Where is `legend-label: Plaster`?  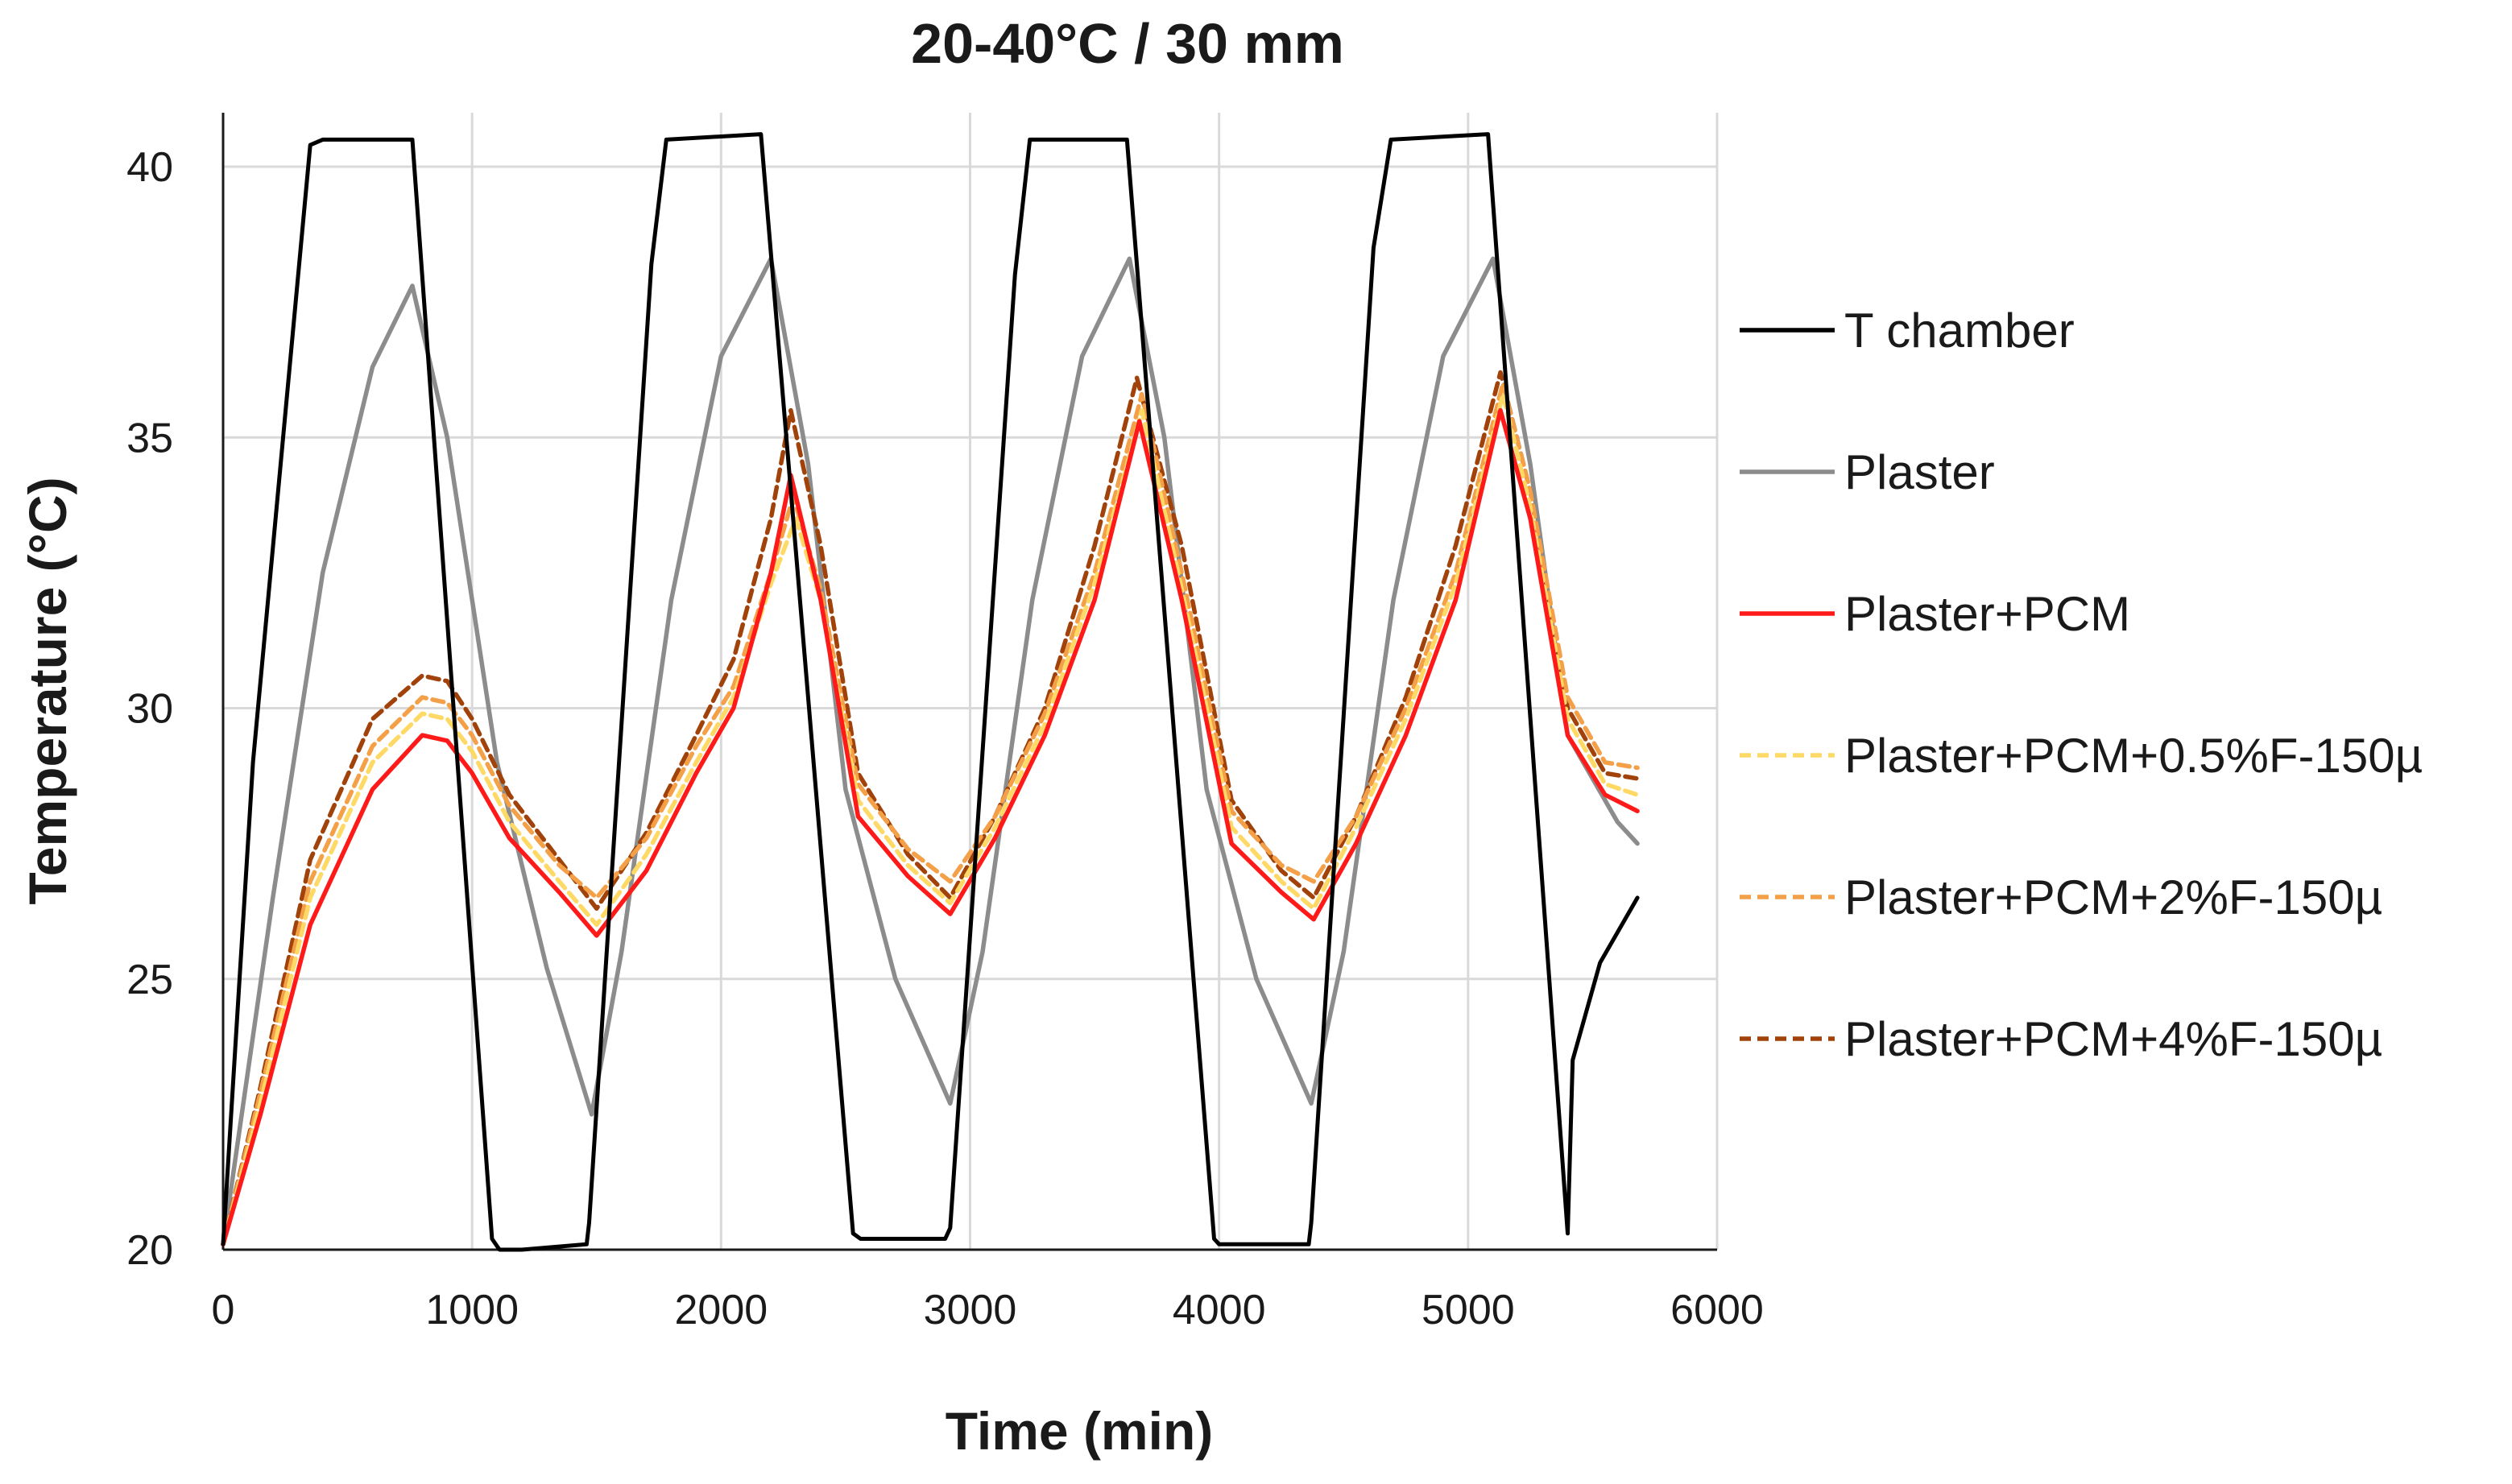 legend-label: Plaster is located at coordinates (1919, 472).